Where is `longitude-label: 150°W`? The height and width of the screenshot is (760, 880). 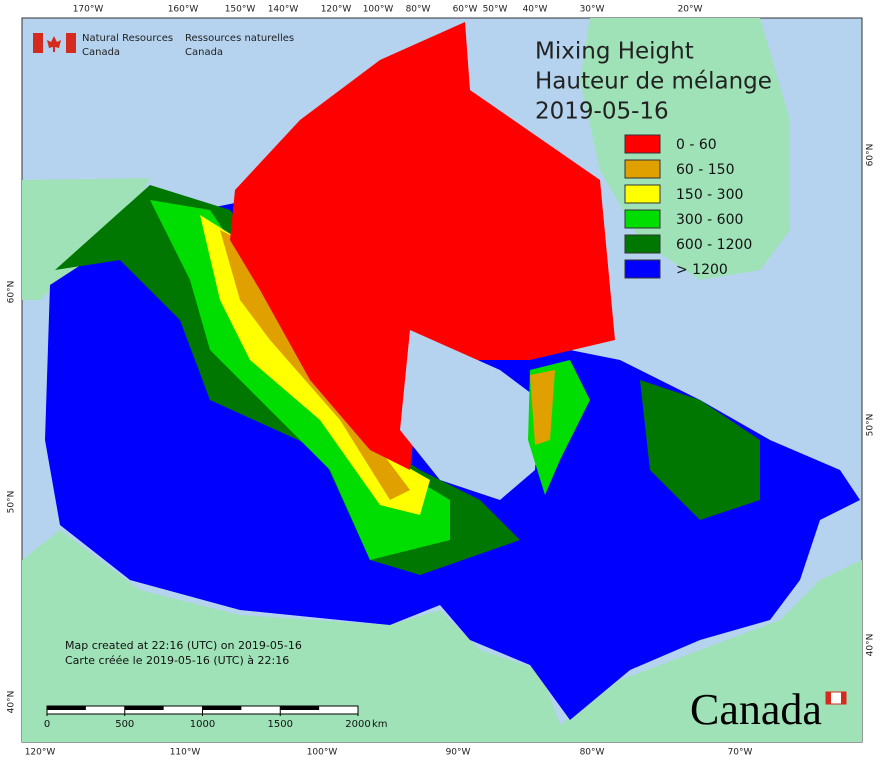 longitude-label: 150°W is located at coordinates (240, 10).